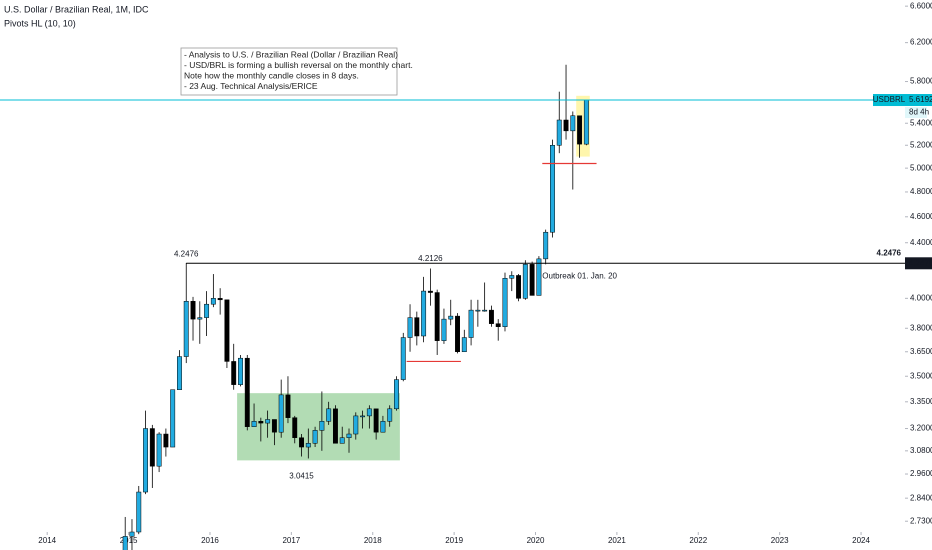  Describe the element at coordinates (920, 99) in the screenshot. I see `price-label: 5.6192` at that location.